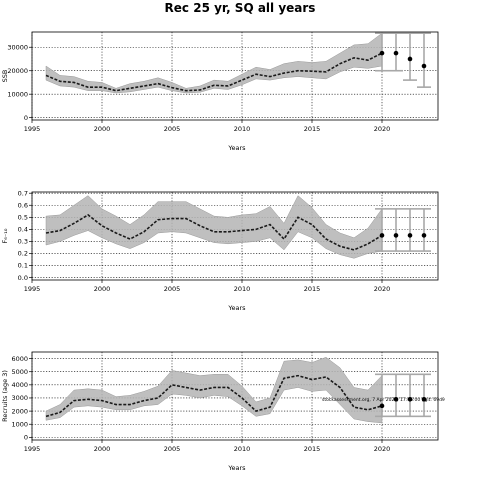  Describe the element at coordinates (19, 359) in the screenshot. I see `y-tick-label: 6000` at that location.